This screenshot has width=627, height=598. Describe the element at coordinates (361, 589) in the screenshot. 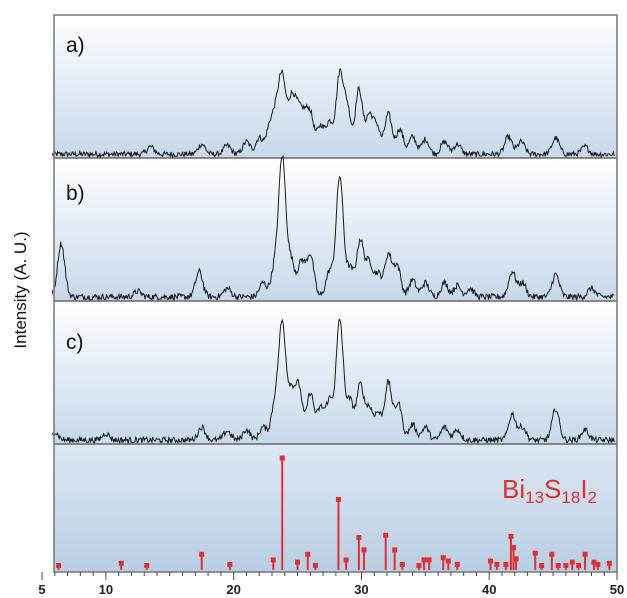

I see `x-tick-label: 30` at that location.